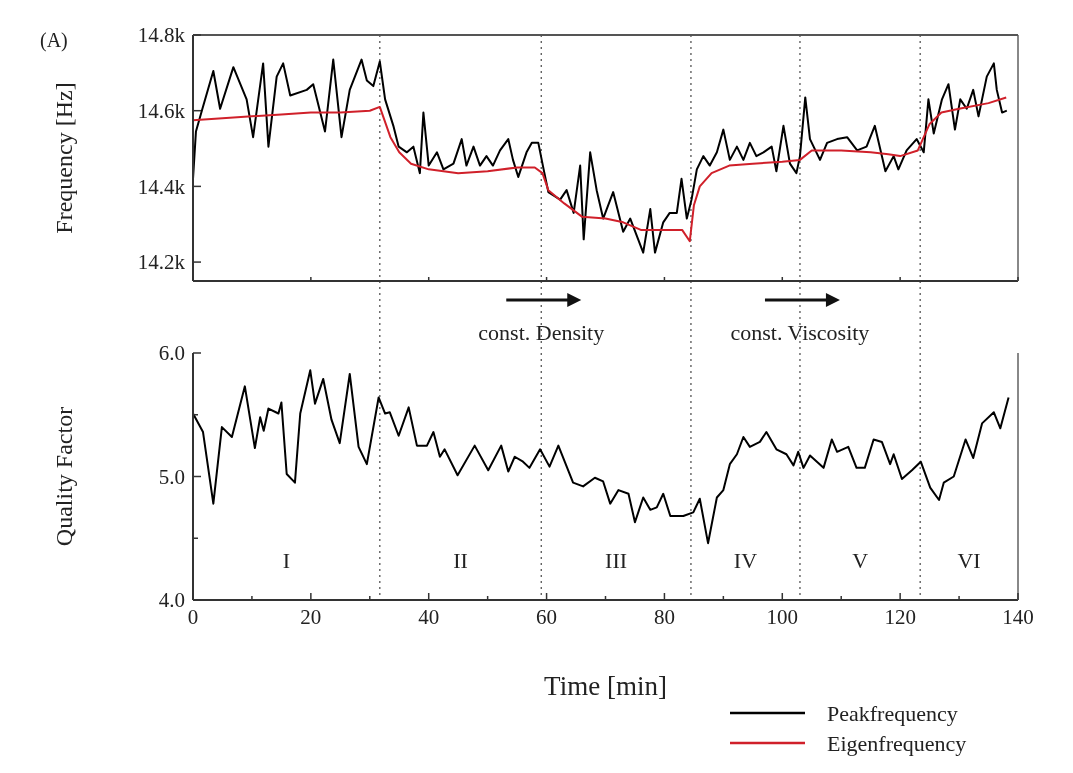  What do you see at coordinates (171, 353) in the screenshot?
I see `y-tick-label: 6.0` at bounding box center [171, 353].